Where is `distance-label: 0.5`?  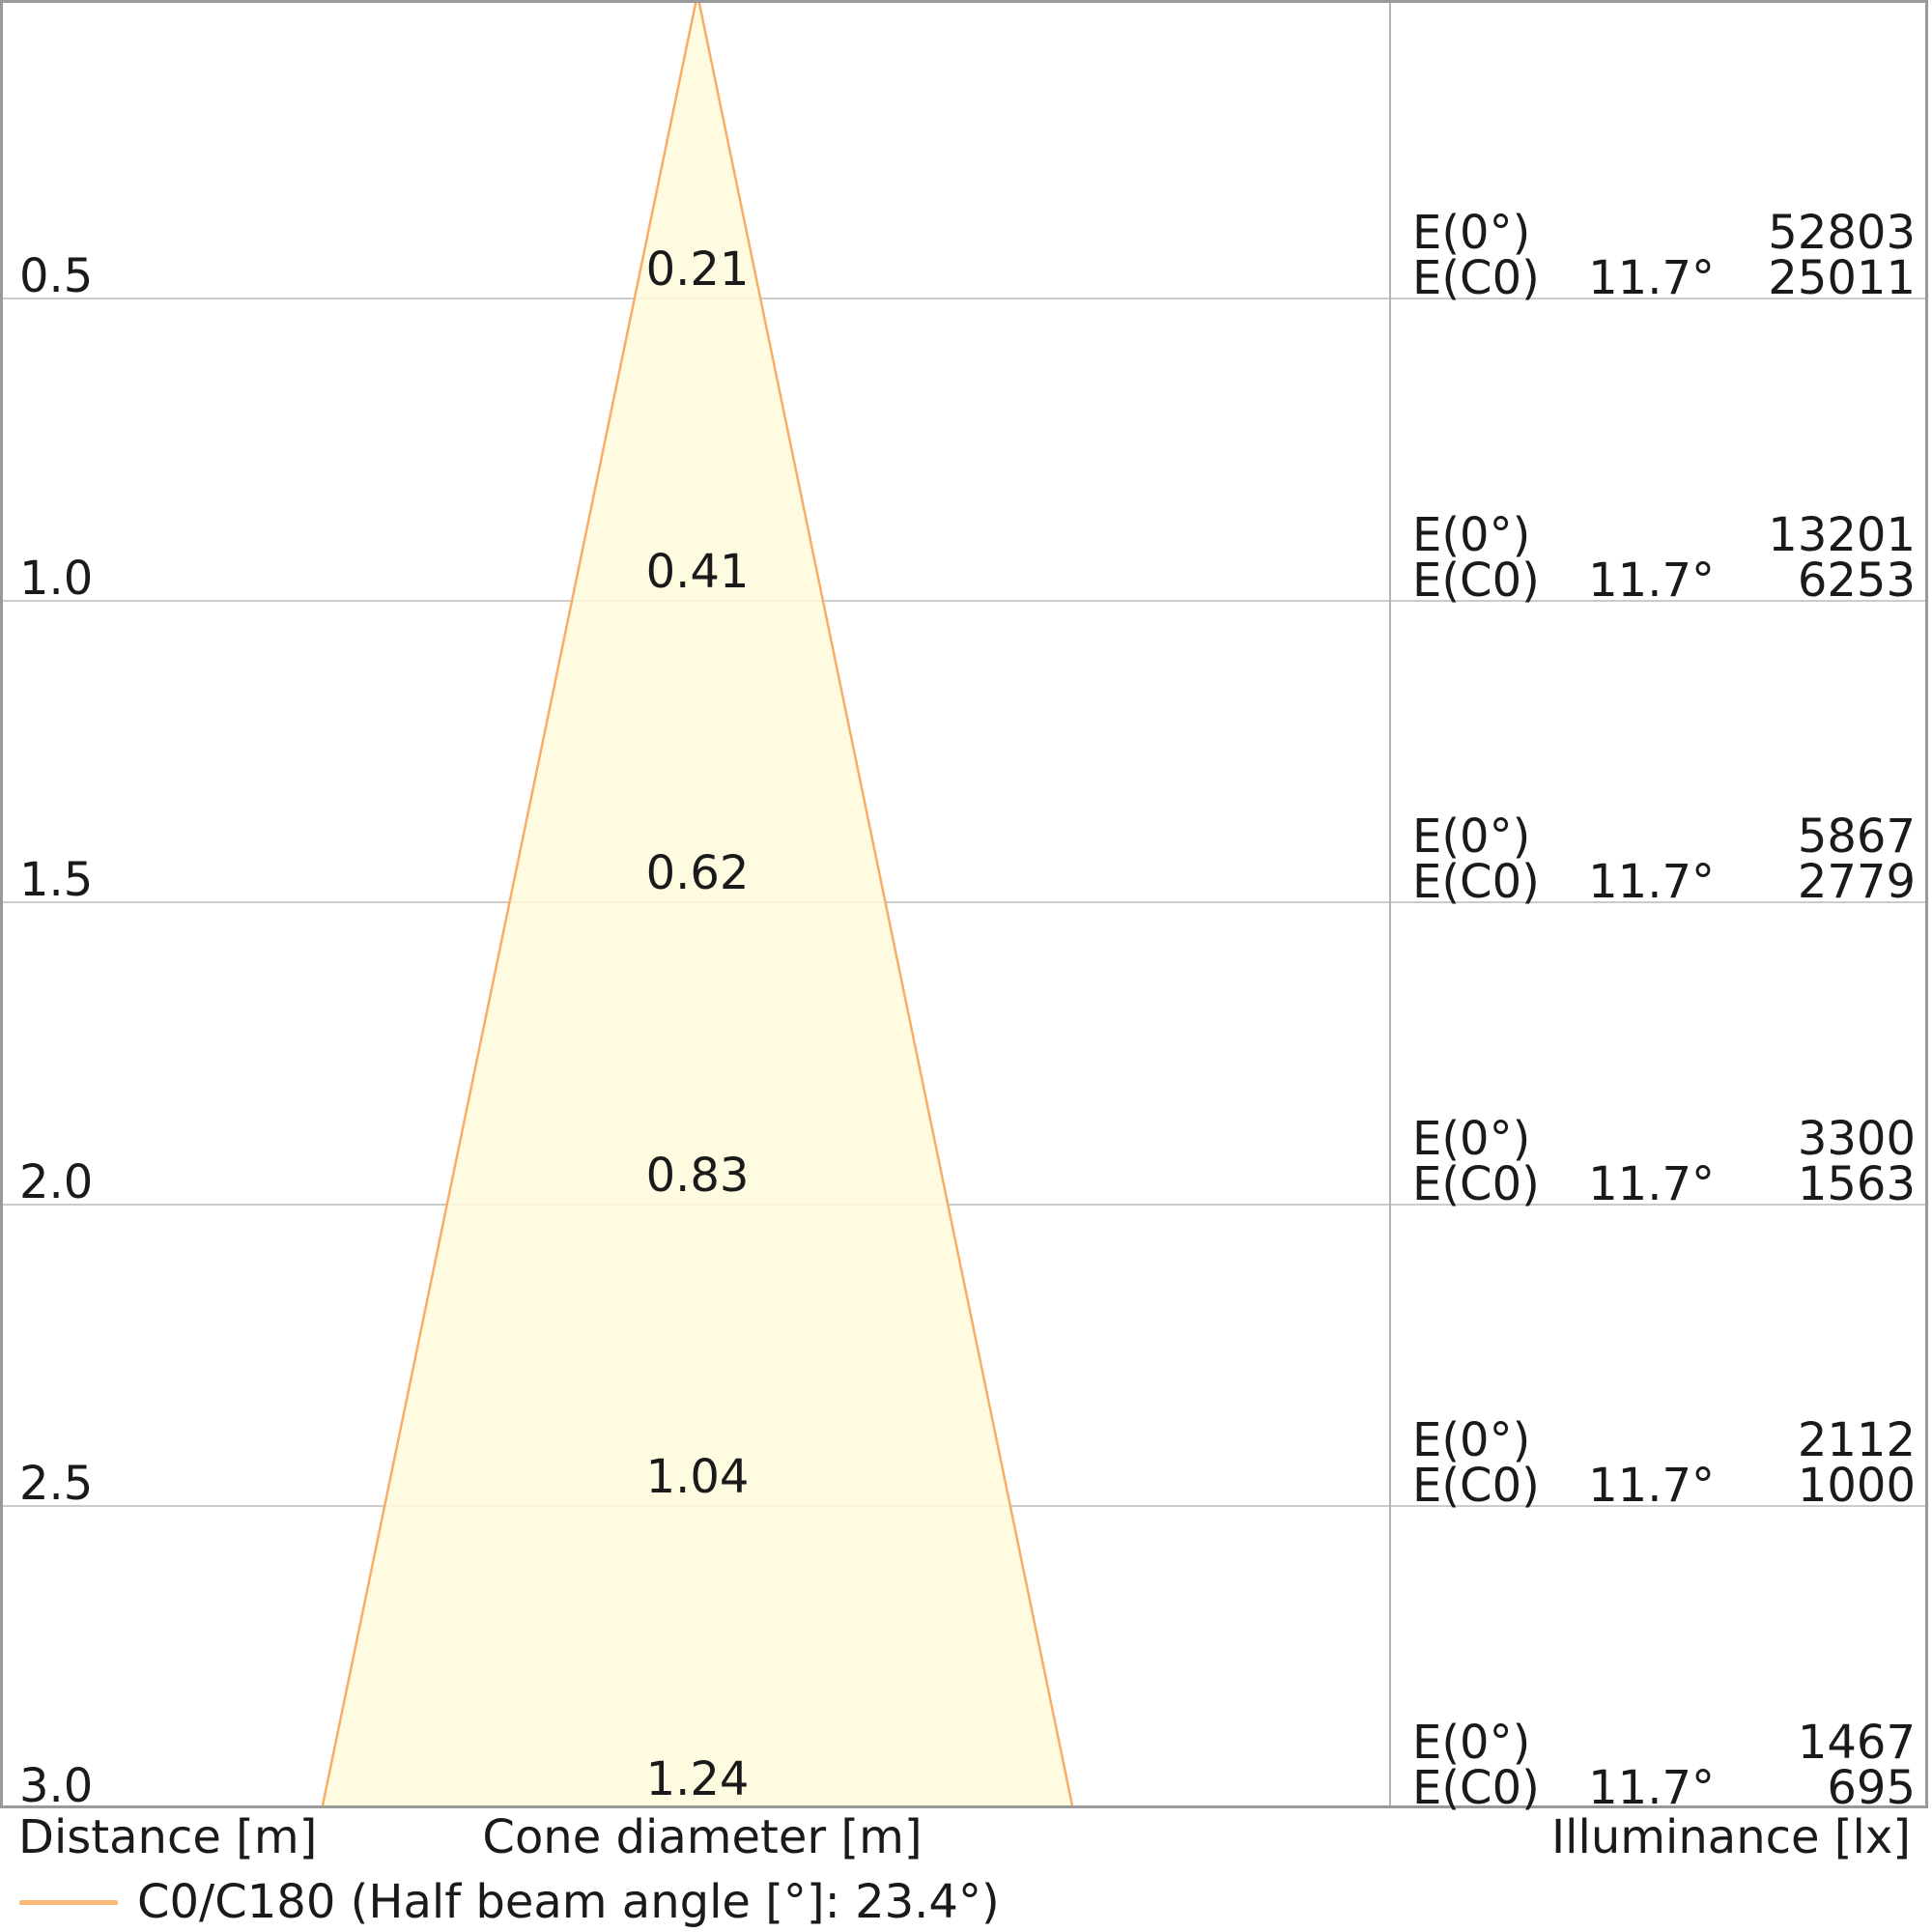 distance-label: 0.5 is located at coordinates (56, 276).